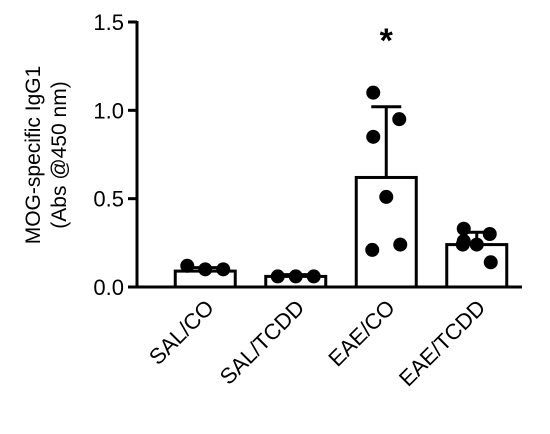  Describe the element at coordinates (33, 155) in the screenshot. I see `y-label-line: MOG-specific IgG1` at that location.